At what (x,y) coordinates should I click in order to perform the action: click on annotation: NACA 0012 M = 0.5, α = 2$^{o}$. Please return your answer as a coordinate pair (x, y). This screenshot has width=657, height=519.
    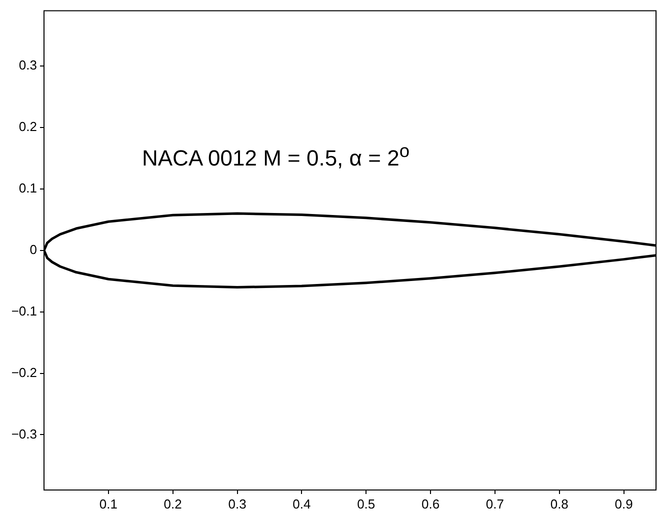
    Looking at the image, I should click on (276, 156).